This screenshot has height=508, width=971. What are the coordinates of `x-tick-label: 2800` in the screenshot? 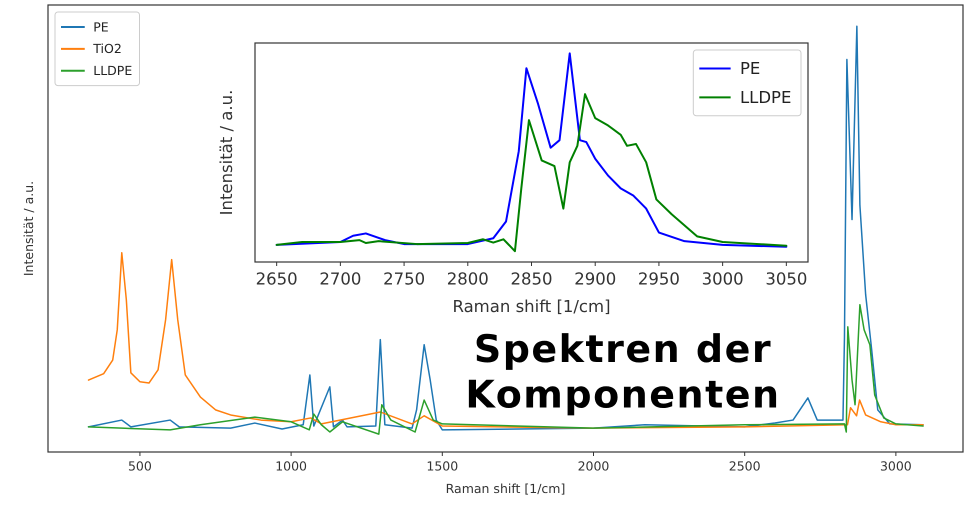 It's located at (467, 279).